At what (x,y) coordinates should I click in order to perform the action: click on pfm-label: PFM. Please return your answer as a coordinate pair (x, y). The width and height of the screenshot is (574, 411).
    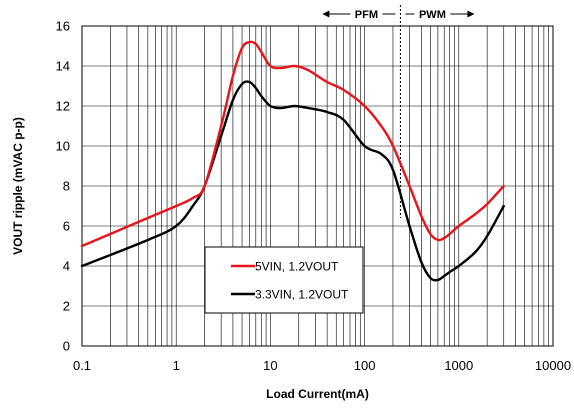
    Looking at the image, I should click on (366, 15).